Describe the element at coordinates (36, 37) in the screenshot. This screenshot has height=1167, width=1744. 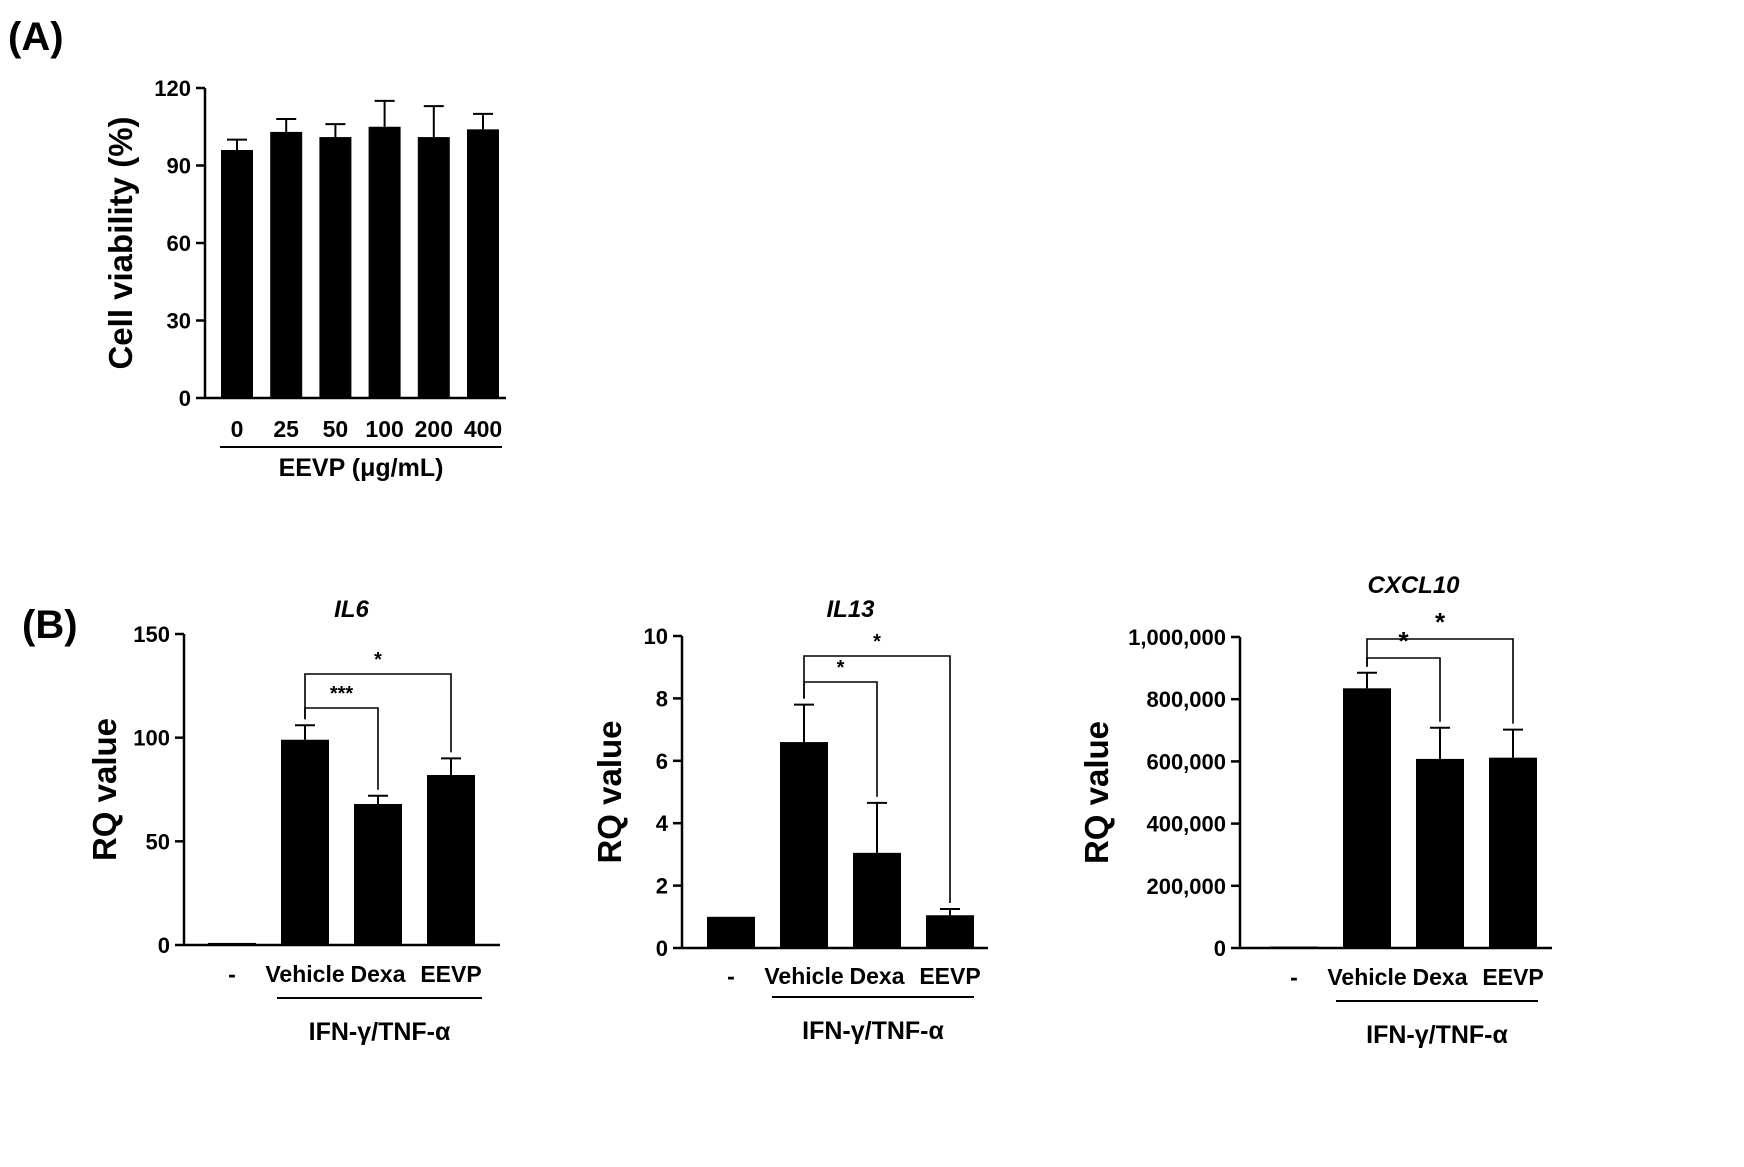
I see `panel-label-a: (A)` at that location.